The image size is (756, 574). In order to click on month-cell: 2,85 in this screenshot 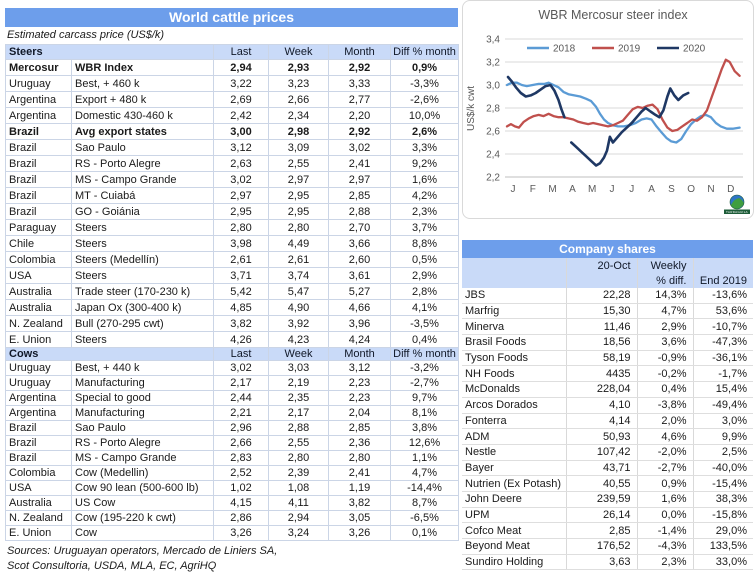, I will do `click(360, 195)`.